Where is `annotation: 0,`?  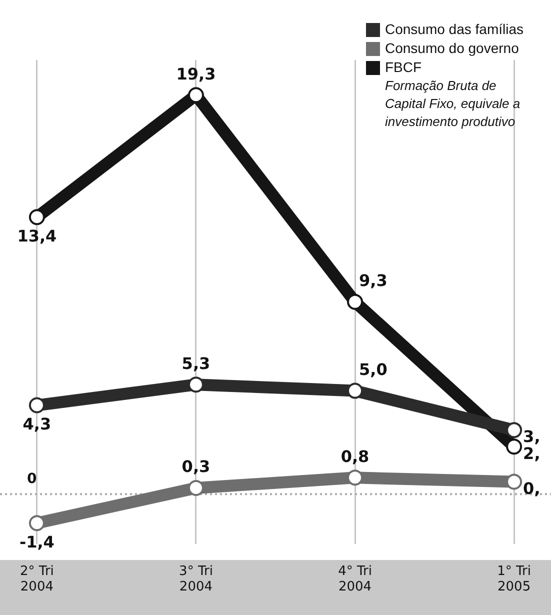 annotation: 0, is located at coordinates (531, 488).